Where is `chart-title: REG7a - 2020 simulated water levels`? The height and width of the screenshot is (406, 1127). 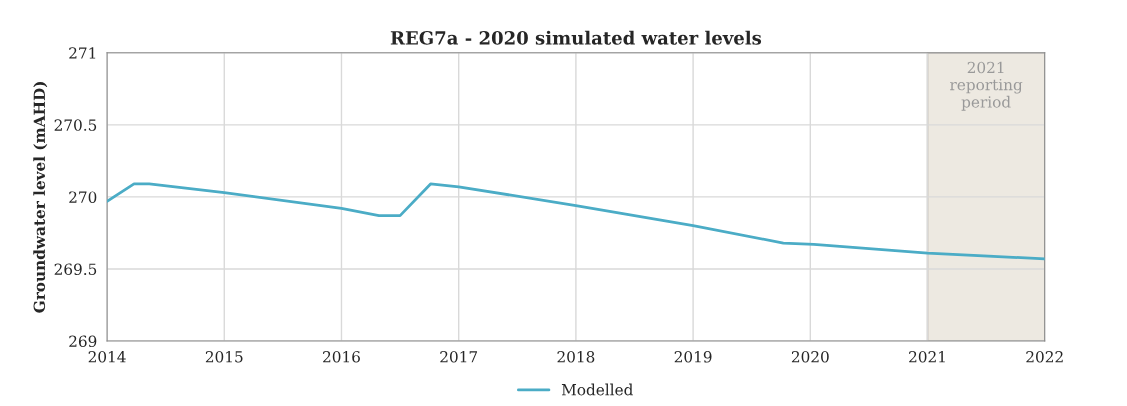 chart-title: REG7a - 2020 simulated water levels is located at coordinates (576, 37).